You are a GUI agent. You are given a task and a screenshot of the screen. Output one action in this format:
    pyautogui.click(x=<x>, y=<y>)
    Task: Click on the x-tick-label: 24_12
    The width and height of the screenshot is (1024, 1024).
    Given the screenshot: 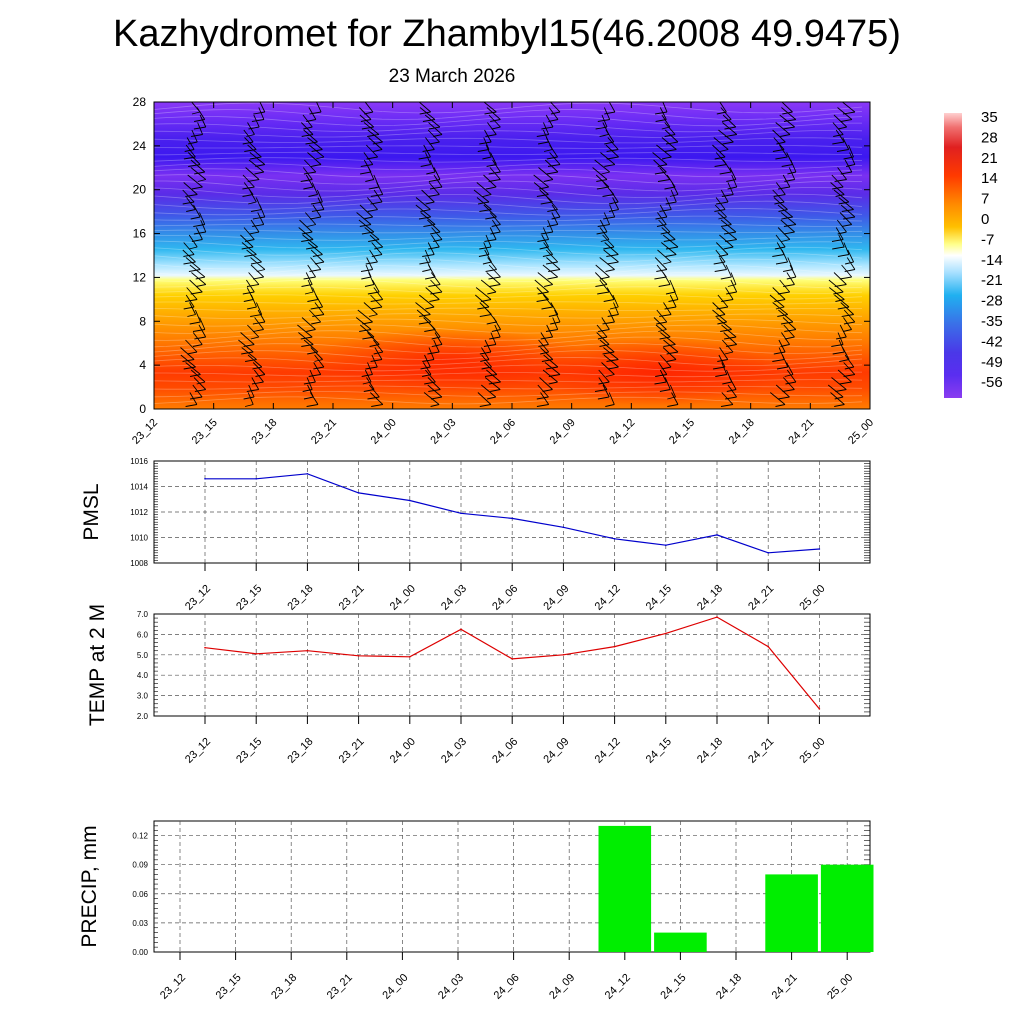 What is the action you would take?
    pyautogui.click(x=608, y=751)
    